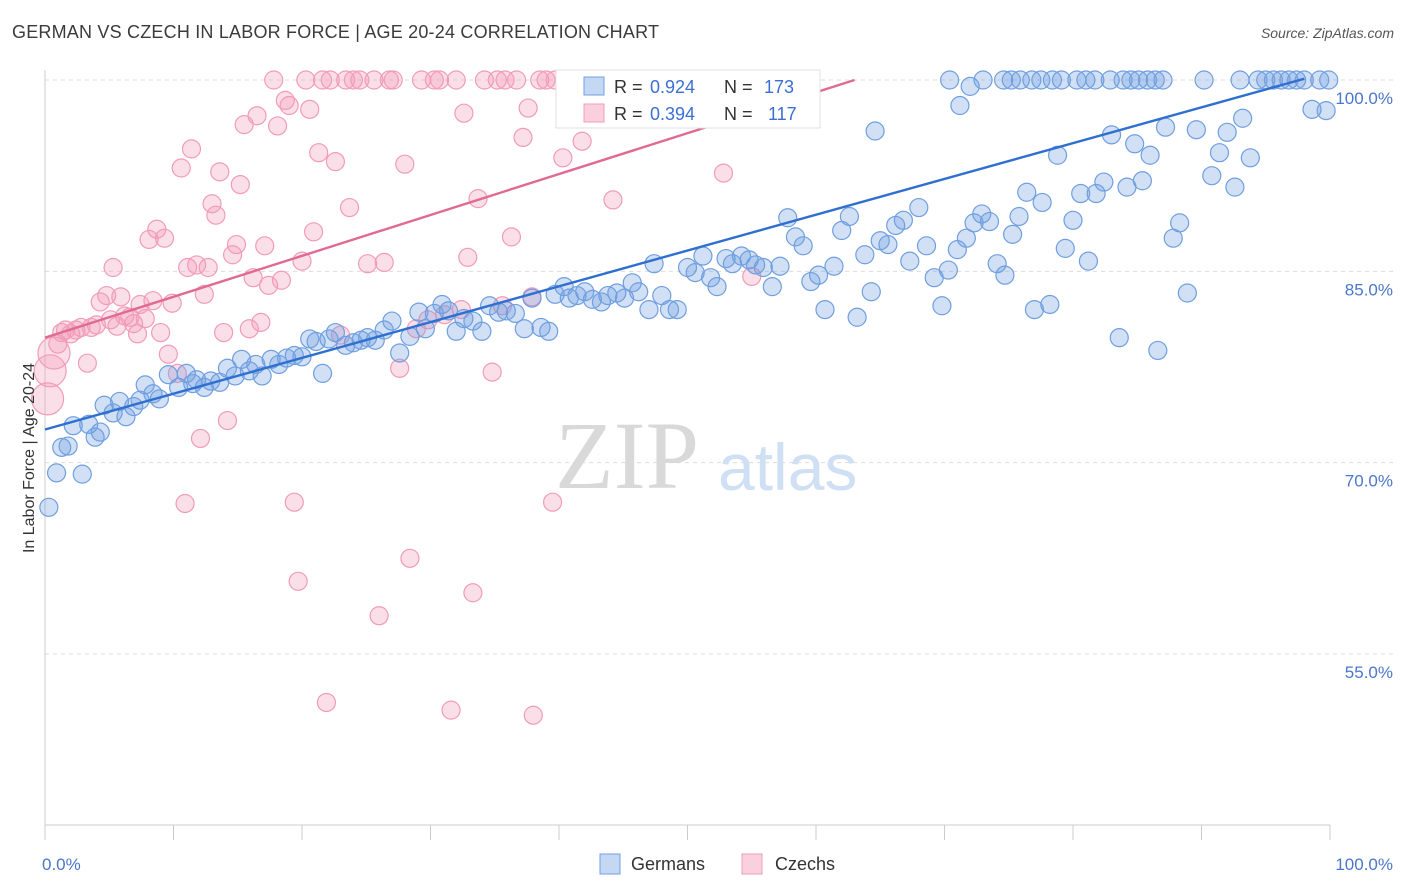  I want to click on legend-germans-n-value: 173, so click(779, 87).